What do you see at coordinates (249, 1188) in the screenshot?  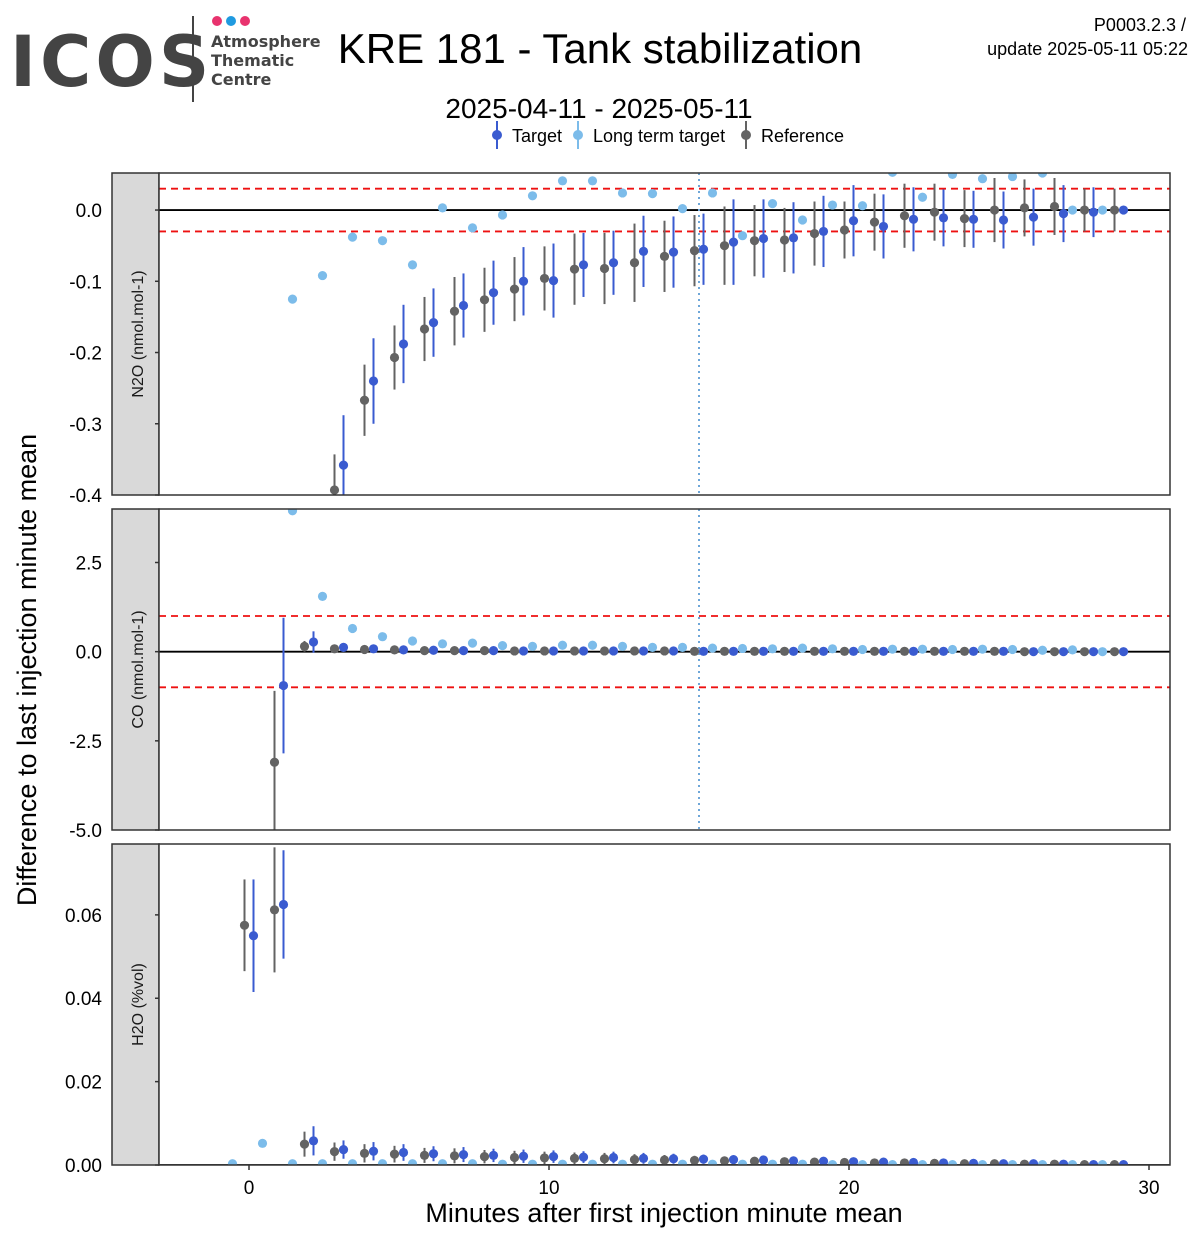 I see `x-tick-label: 0` at bounding box center [249, 1188].